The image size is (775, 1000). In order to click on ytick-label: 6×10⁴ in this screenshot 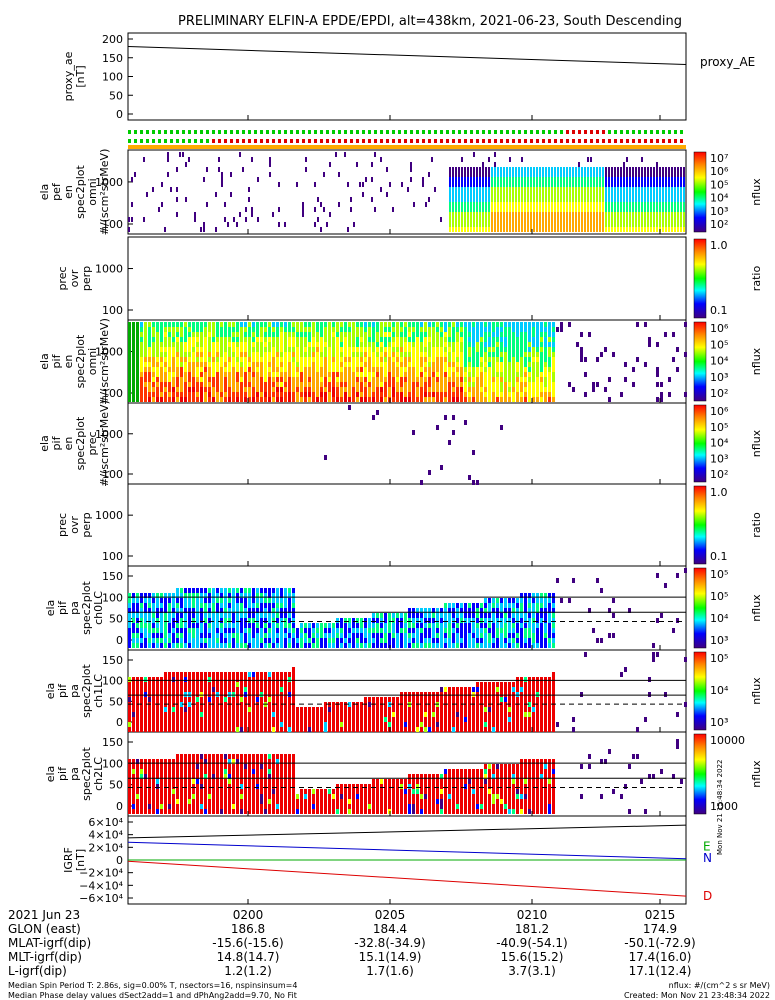, I will do `click(105, 822)`.